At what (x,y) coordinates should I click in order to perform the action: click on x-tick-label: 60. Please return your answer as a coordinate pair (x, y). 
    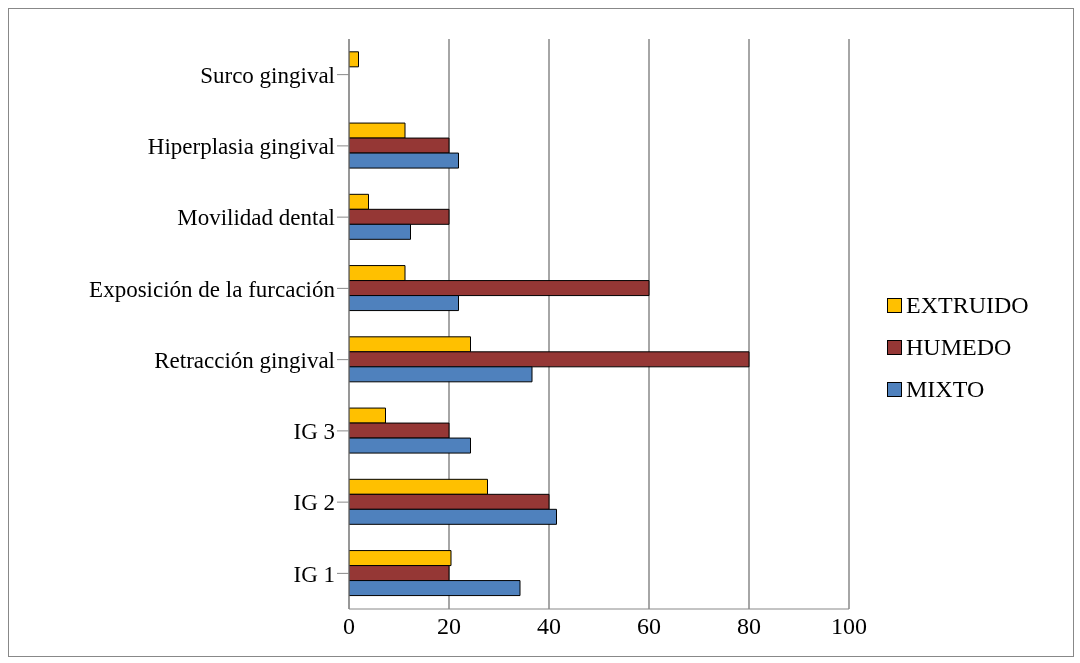
    Looking at the image, I should click on (649, 626).